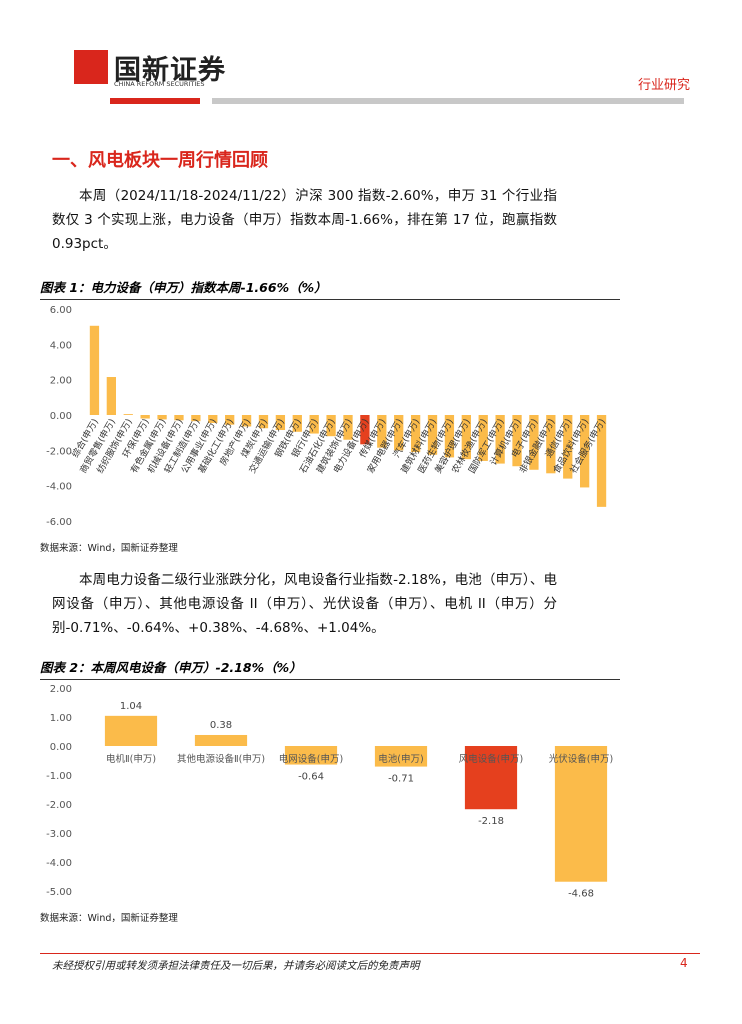  I want to click on value-label: -4.68, so click(581, 894).